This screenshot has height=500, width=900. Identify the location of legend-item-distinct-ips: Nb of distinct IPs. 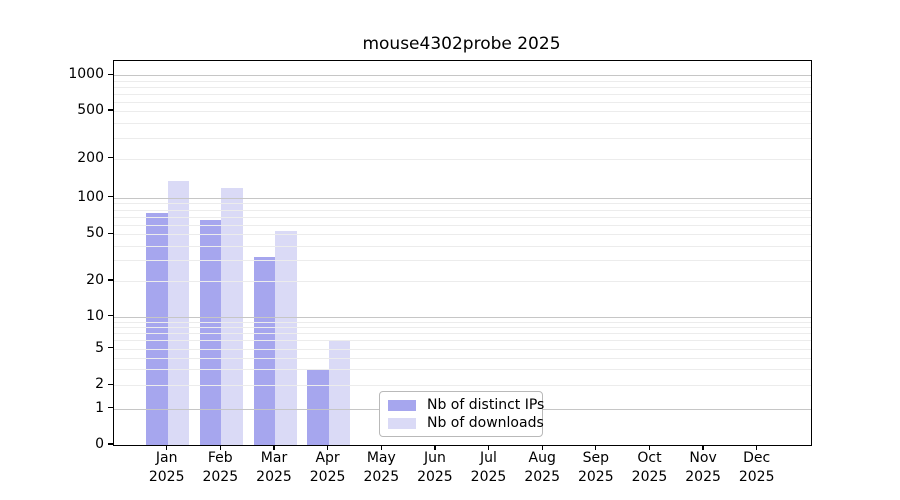
(466, 405).